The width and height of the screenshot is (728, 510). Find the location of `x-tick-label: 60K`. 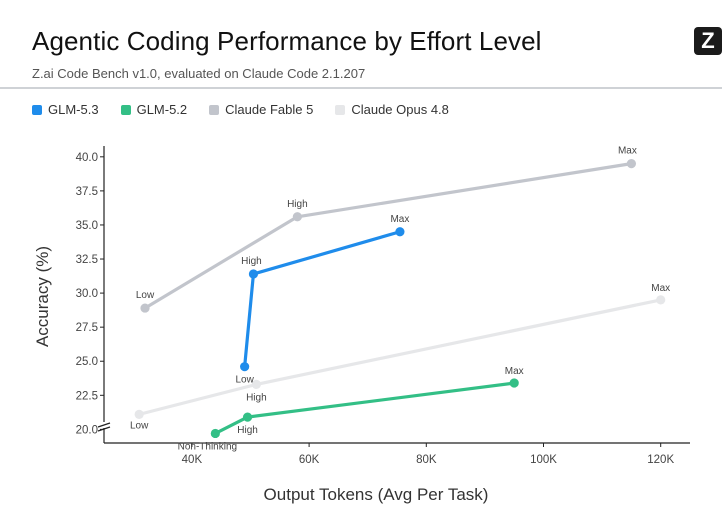

x-tick-label: 60K is located at coordinates (309, 460).